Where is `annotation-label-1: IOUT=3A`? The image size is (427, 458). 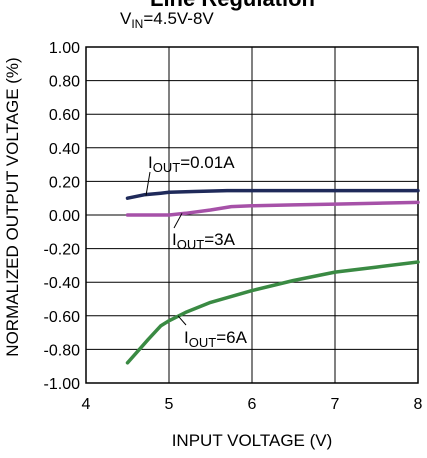 annotation-label-1: IOUT=3A is located at coordinates (204, 241).